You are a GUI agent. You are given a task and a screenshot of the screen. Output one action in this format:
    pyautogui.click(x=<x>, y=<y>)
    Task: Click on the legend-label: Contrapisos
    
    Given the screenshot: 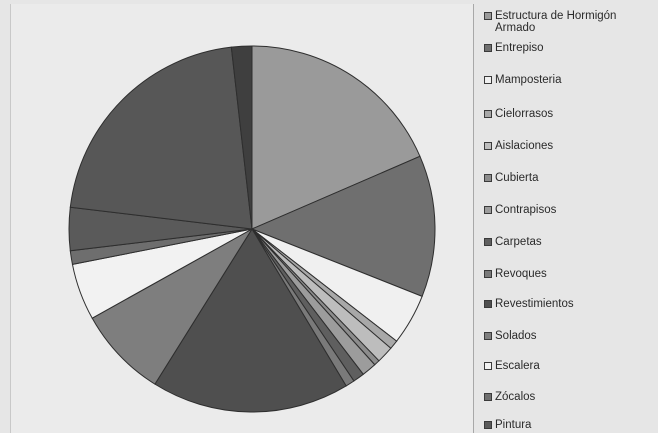 What is the action you would take?
    pyautogui.click(x=526, y=210)
    